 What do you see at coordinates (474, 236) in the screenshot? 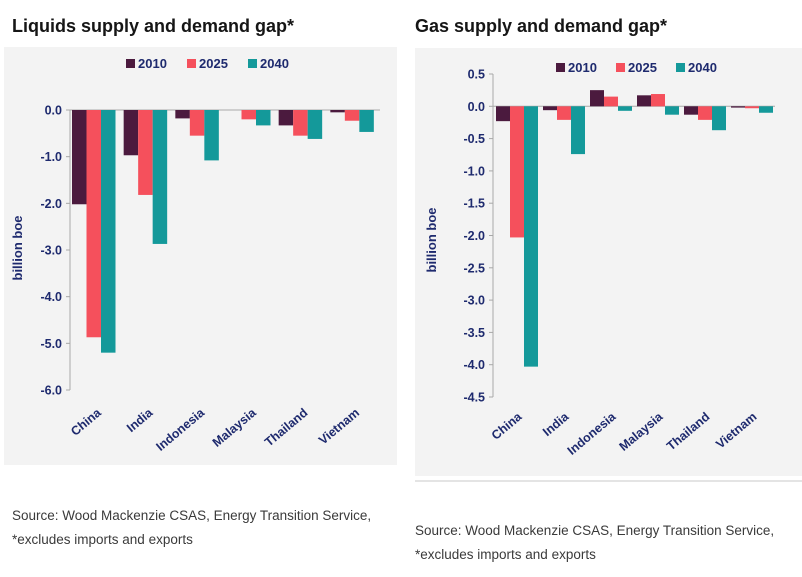
I see `gas-y-tick-label: -2.0` at bounding box center [474, 236].